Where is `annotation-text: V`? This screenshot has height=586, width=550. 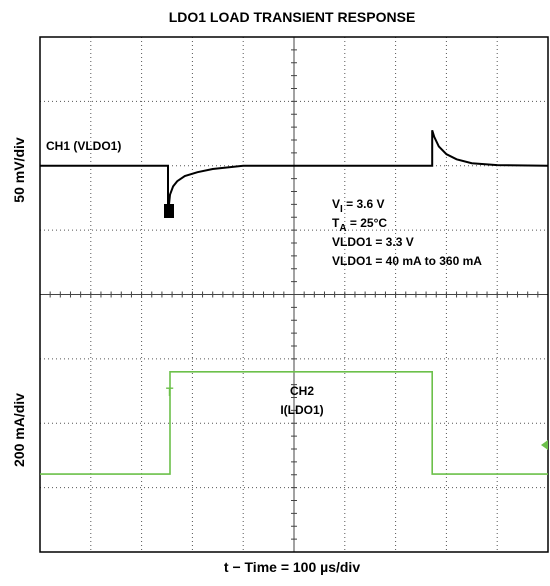 annotation-text: V is located at coordinates (336, 204).